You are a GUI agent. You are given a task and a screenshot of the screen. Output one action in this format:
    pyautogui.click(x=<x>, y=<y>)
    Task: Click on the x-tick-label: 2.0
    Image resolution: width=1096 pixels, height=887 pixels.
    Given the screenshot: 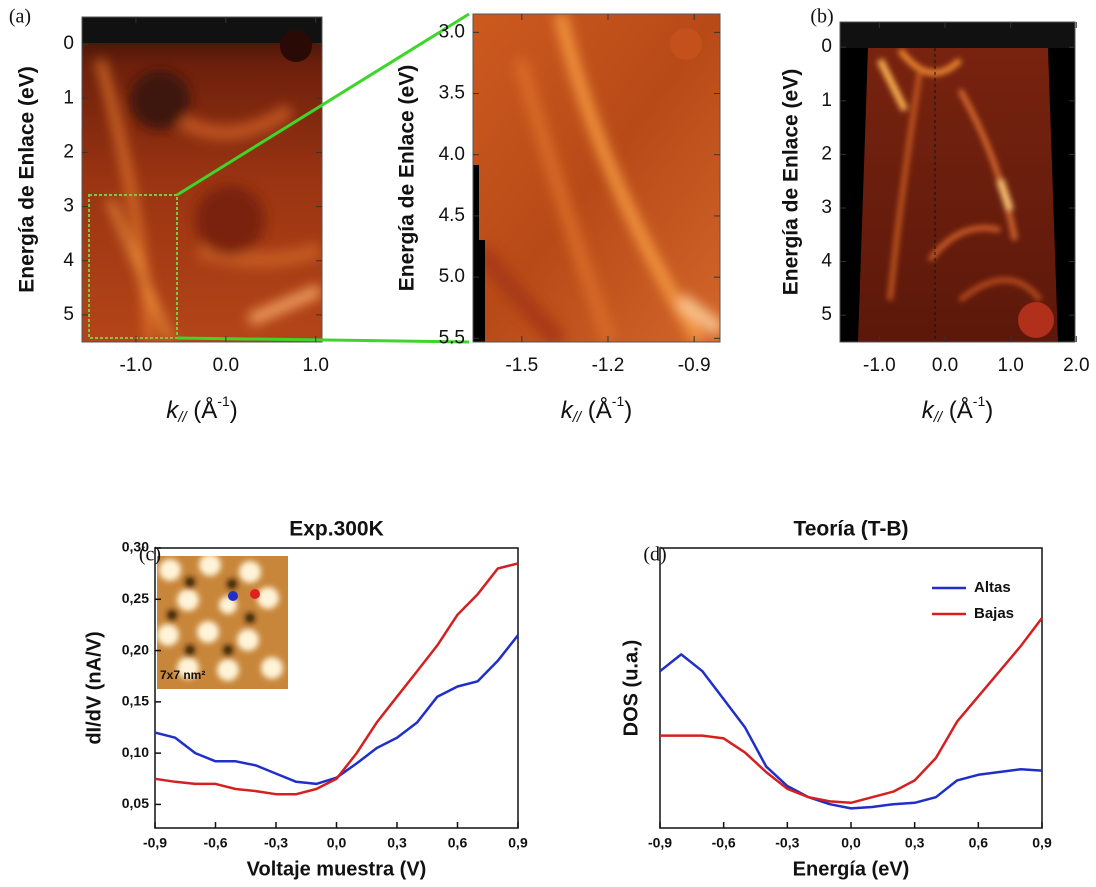 What is the action you would take?
    pyautogui.click(x=1076, y=365)
    